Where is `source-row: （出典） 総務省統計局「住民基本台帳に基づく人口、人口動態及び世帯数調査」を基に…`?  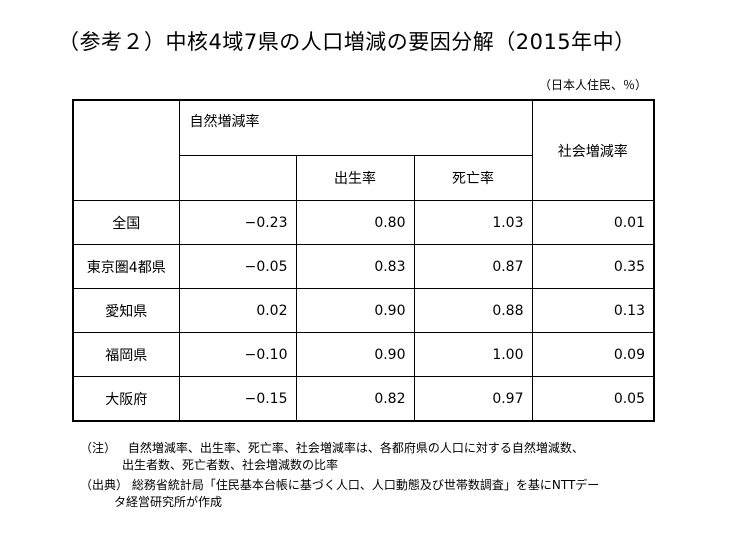 source-row: （出典） 総務省統計局「住民基本台帳に基づく人口、人口動態及び世帯数調査」を基に… is located at coordinates (339, 485).